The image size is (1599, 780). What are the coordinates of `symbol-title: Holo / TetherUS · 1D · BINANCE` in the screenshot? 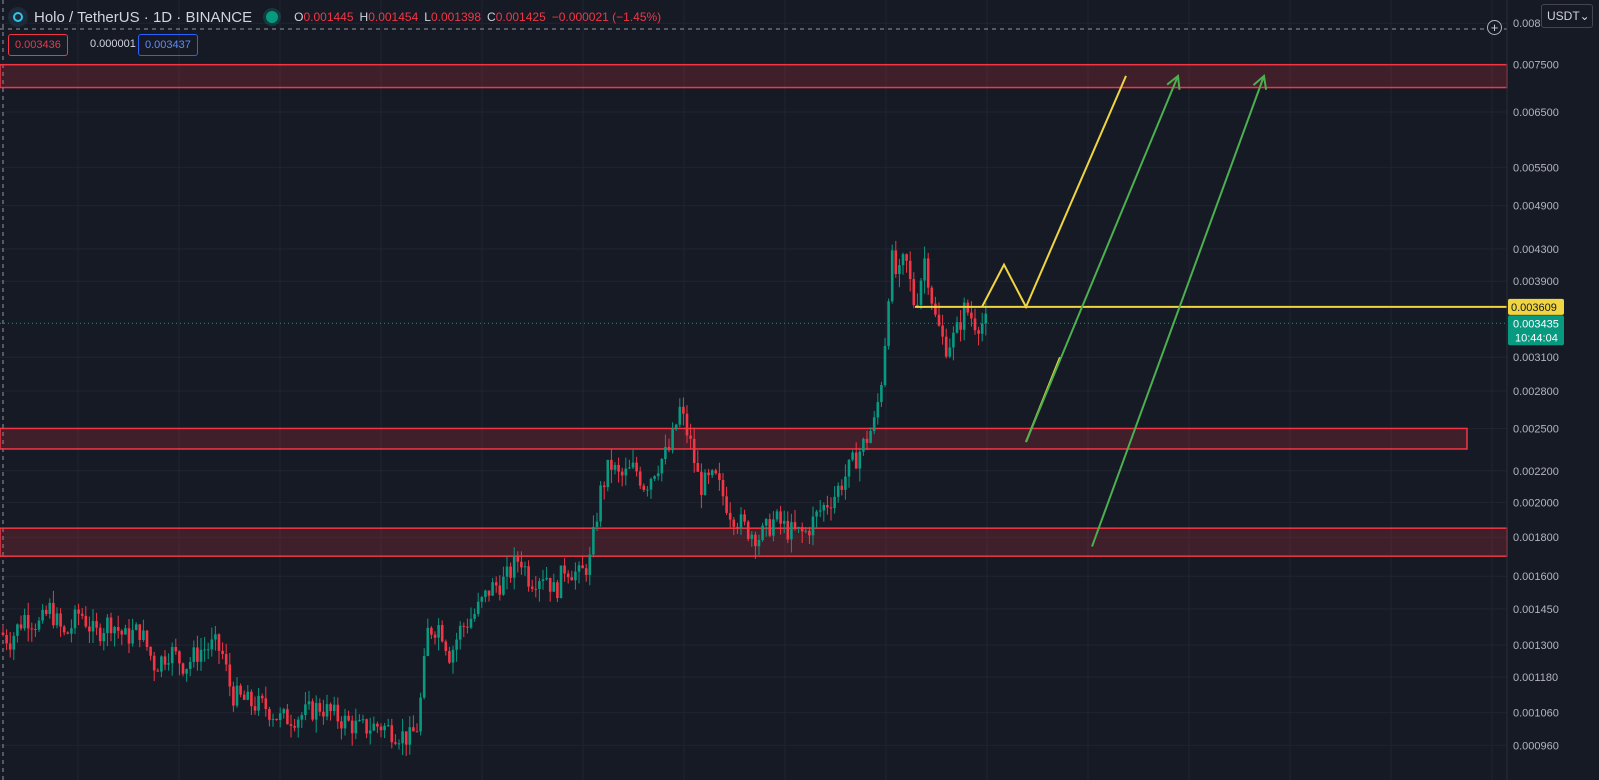 It's located at (143, 17).